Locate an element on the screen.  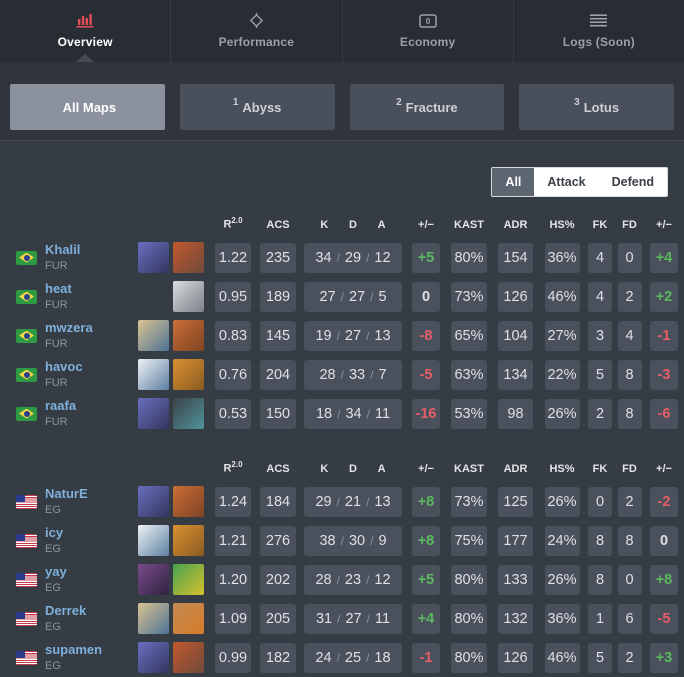
player-name: mwzera is located at coordinates (69, 327).